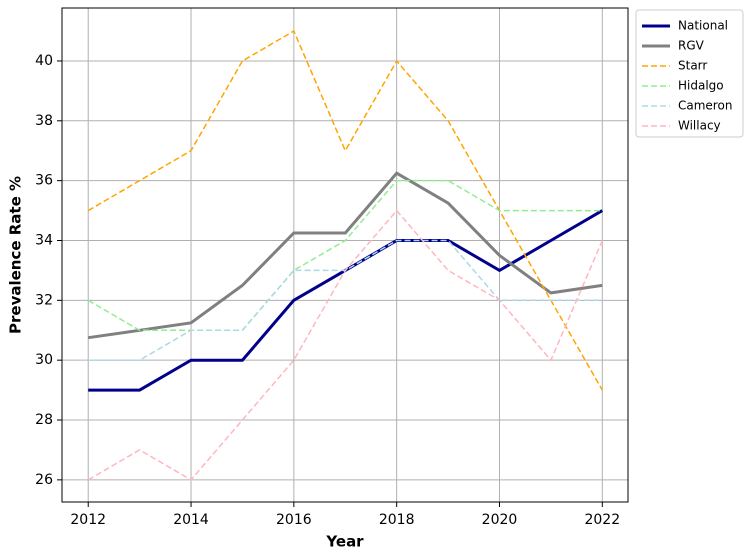  I want to click on y-tick-label: 32, so click(44, 300).